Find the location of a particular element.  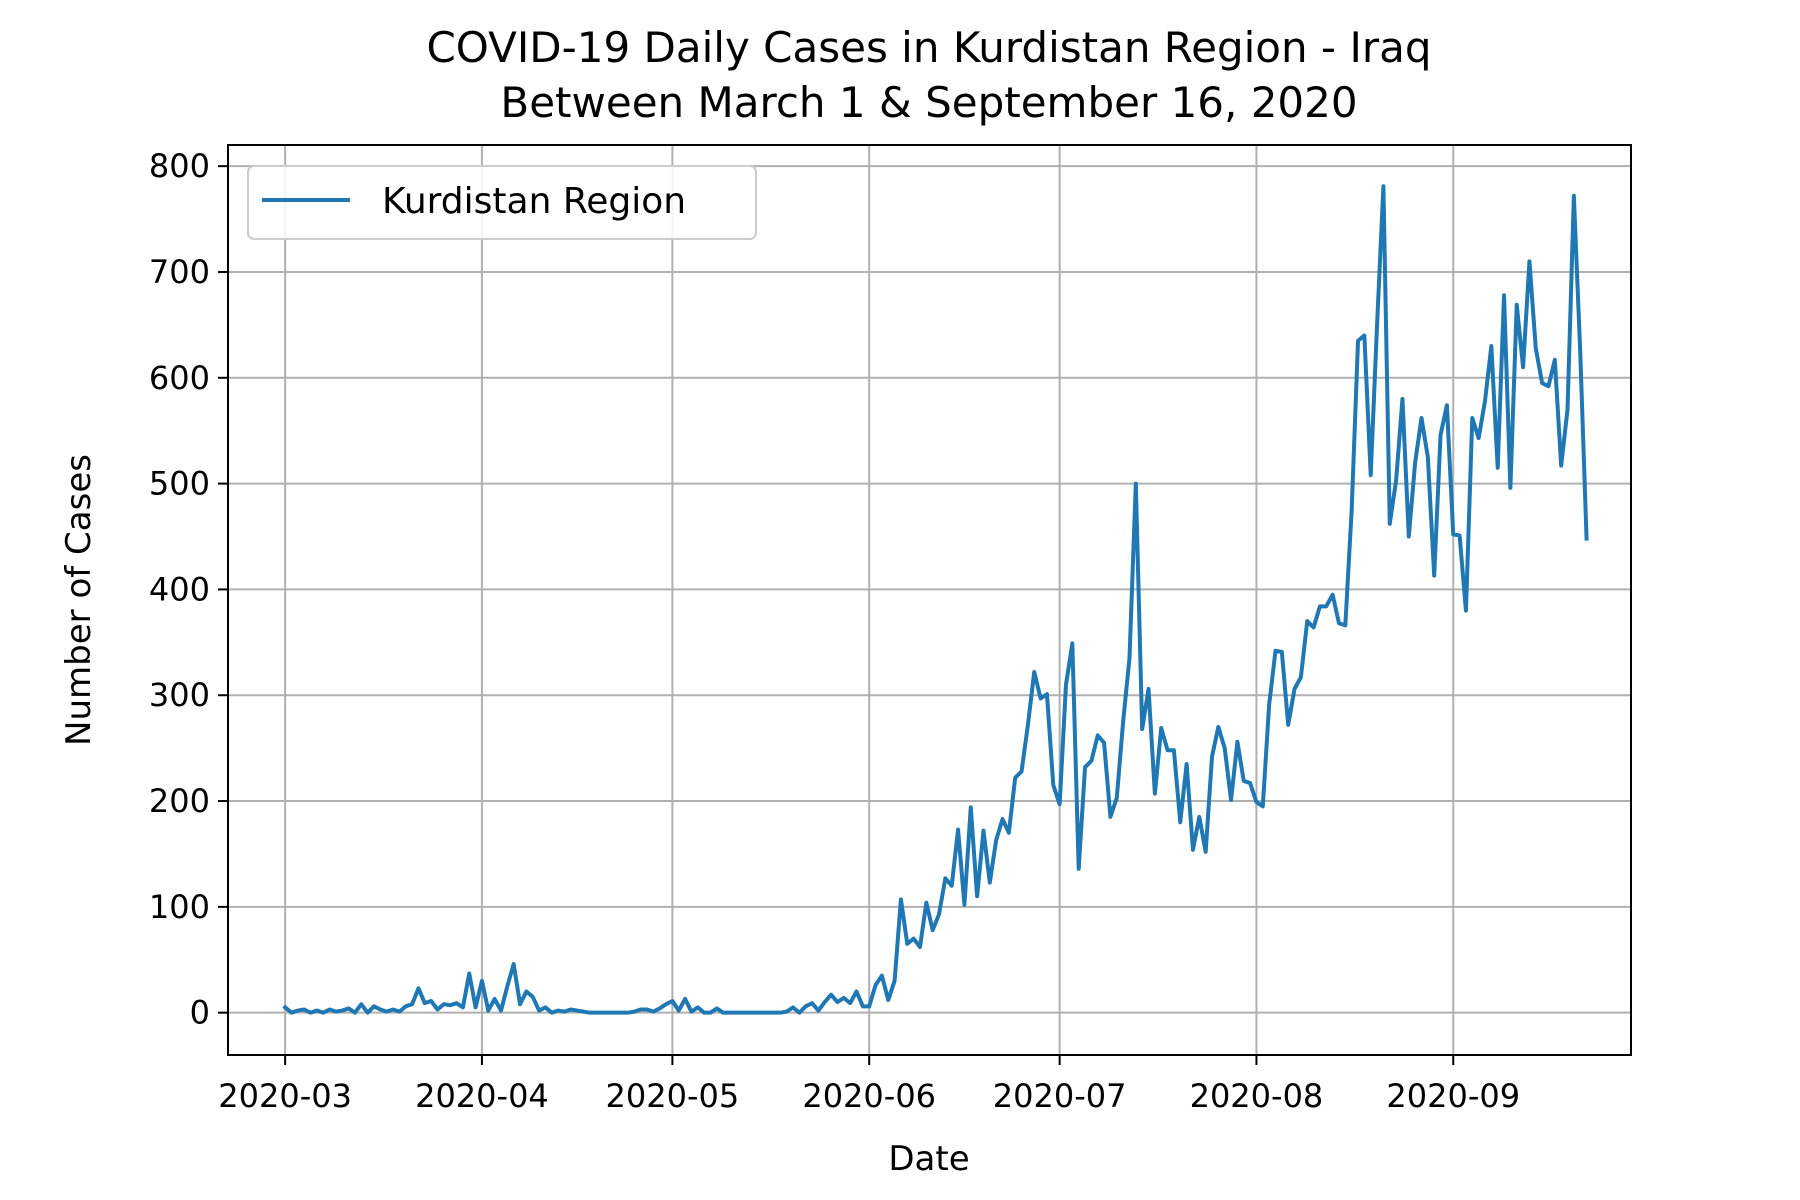

y-tick-label: 800 is located at coordinates (179, 166).